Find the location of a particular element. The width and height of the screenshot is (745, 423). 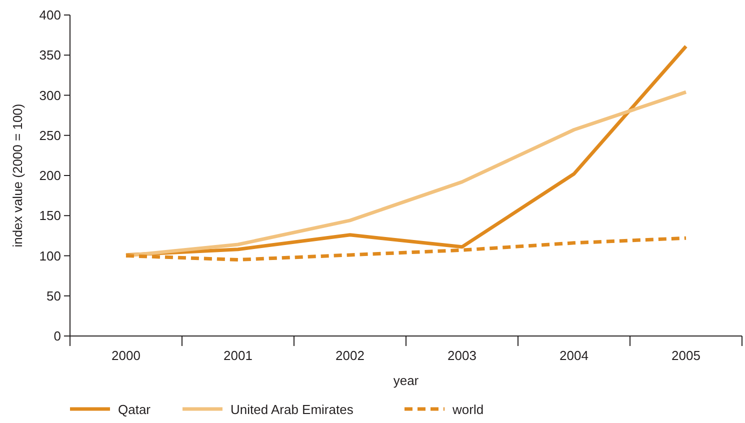

legend-label: United Arab Emirates is located at coordinates (292, 409).